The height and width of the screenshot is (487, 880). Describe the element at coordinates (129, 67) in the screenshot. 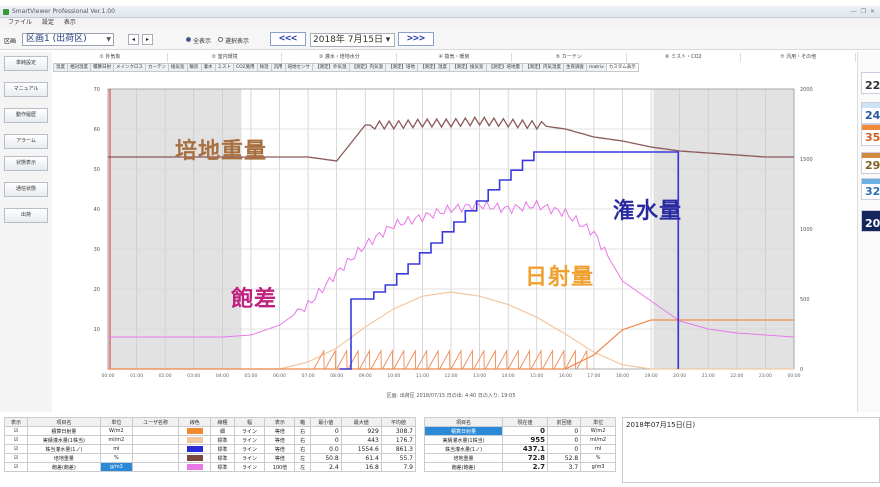

I see `subtab-4: メインクロス` at that location.